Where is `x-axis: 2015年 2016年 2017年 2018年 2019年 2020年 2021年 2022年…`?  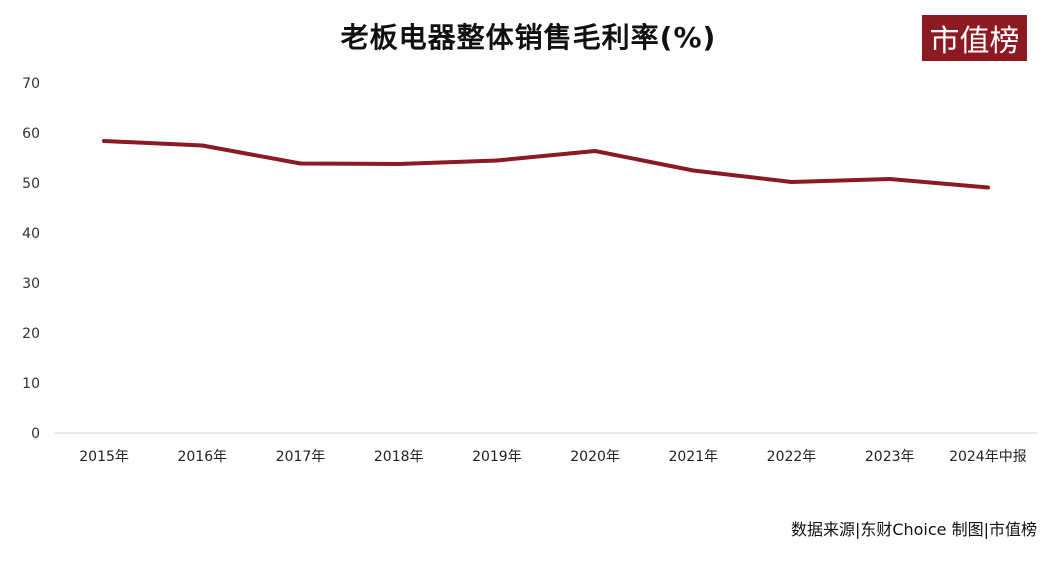
x-axis: 2015年 2016年 2017年 2018年 2019年 2020年 2021年 2022年… is located at coordinates (552, 457).